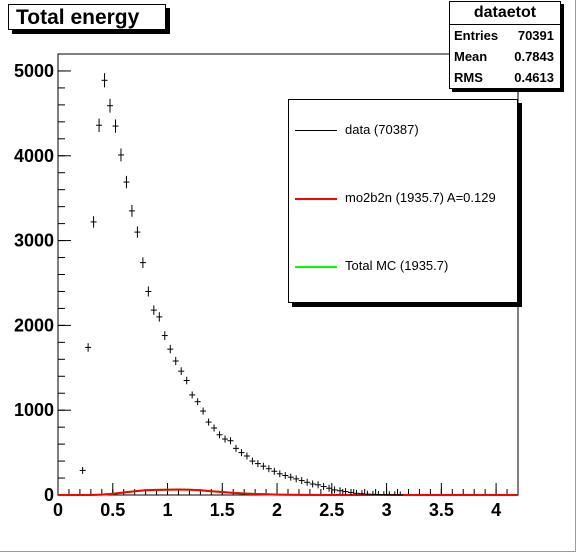 Image resolution: width=576 pixels, height=552 pixels. I want to click on stats-value: 0.7843, so click(534, 56).